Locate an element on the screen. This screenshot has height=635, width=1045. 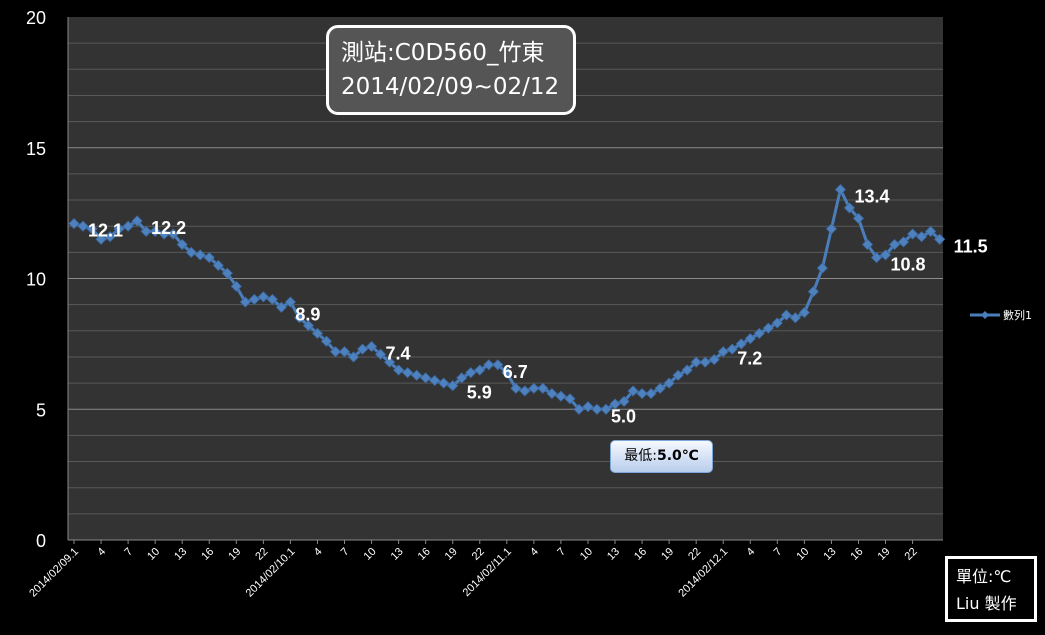
data-label: 12.2 is located at coordinates (168, 228).